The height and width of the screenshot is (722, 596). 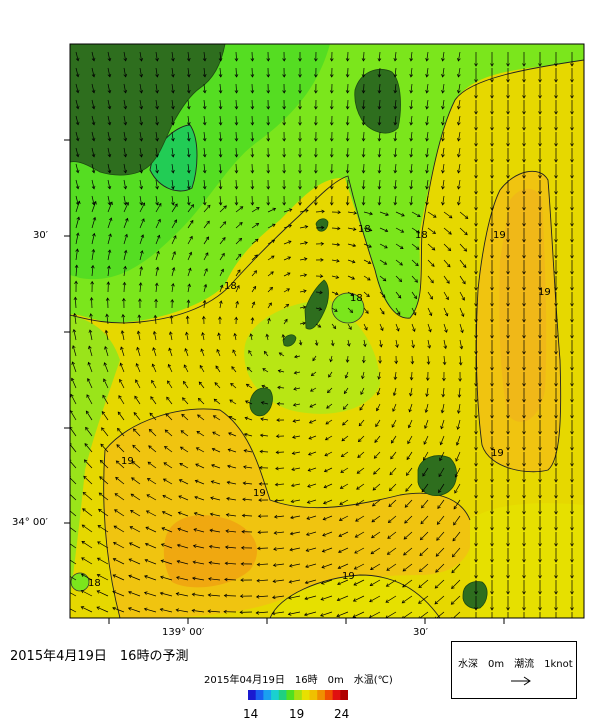 I want to click on contour-label: 19, so click(x=499, y=235).